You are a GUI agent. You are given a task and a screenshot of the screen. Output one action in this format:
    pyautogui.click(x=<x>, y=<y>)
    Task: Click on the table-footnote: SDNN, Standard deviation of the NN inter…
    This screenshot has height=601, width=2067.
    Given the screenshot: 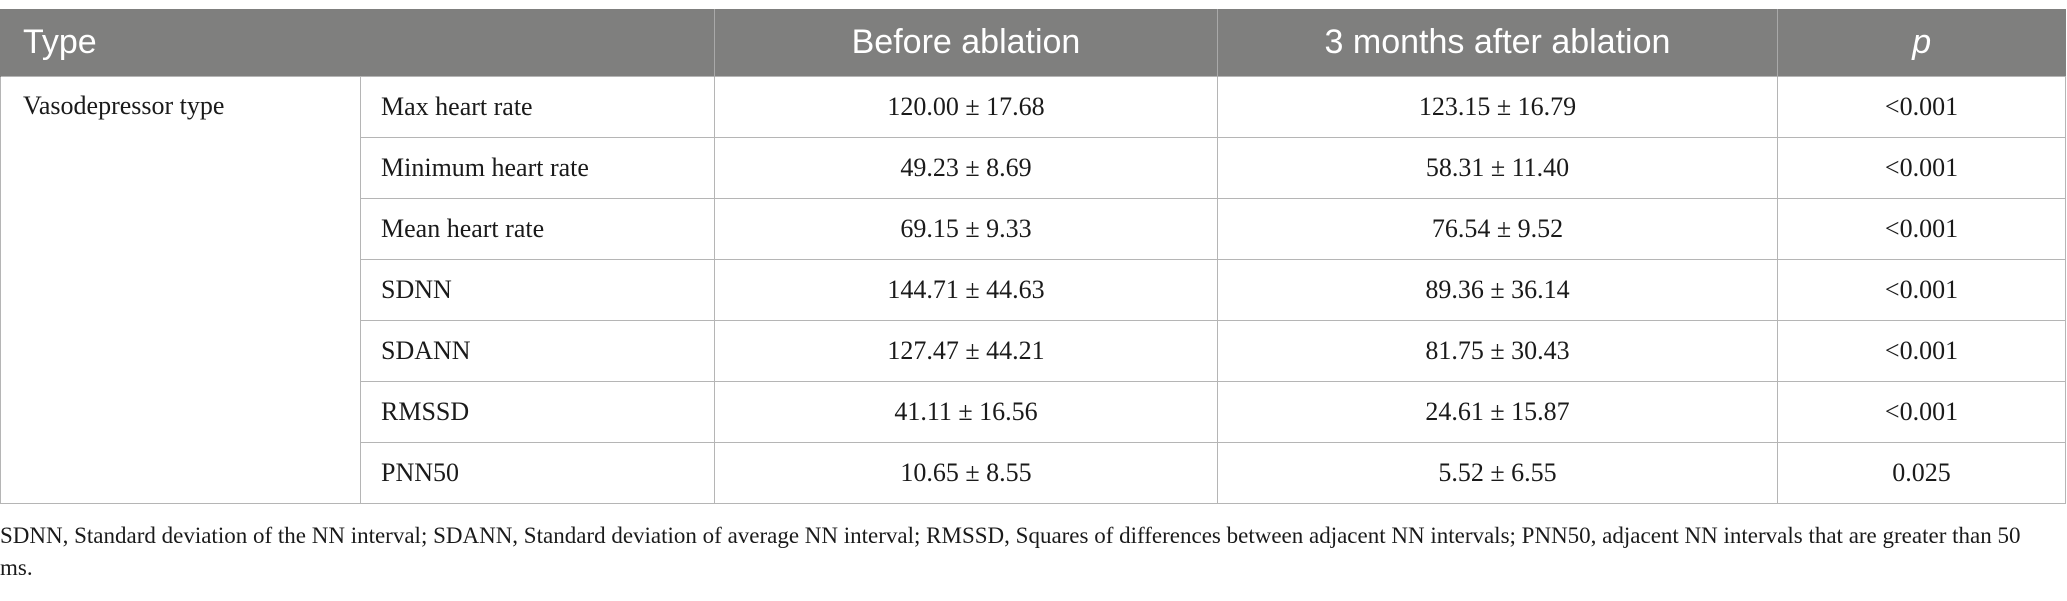 What is the action you would take?
    pyautogui.click(x=1010, y=551)
    